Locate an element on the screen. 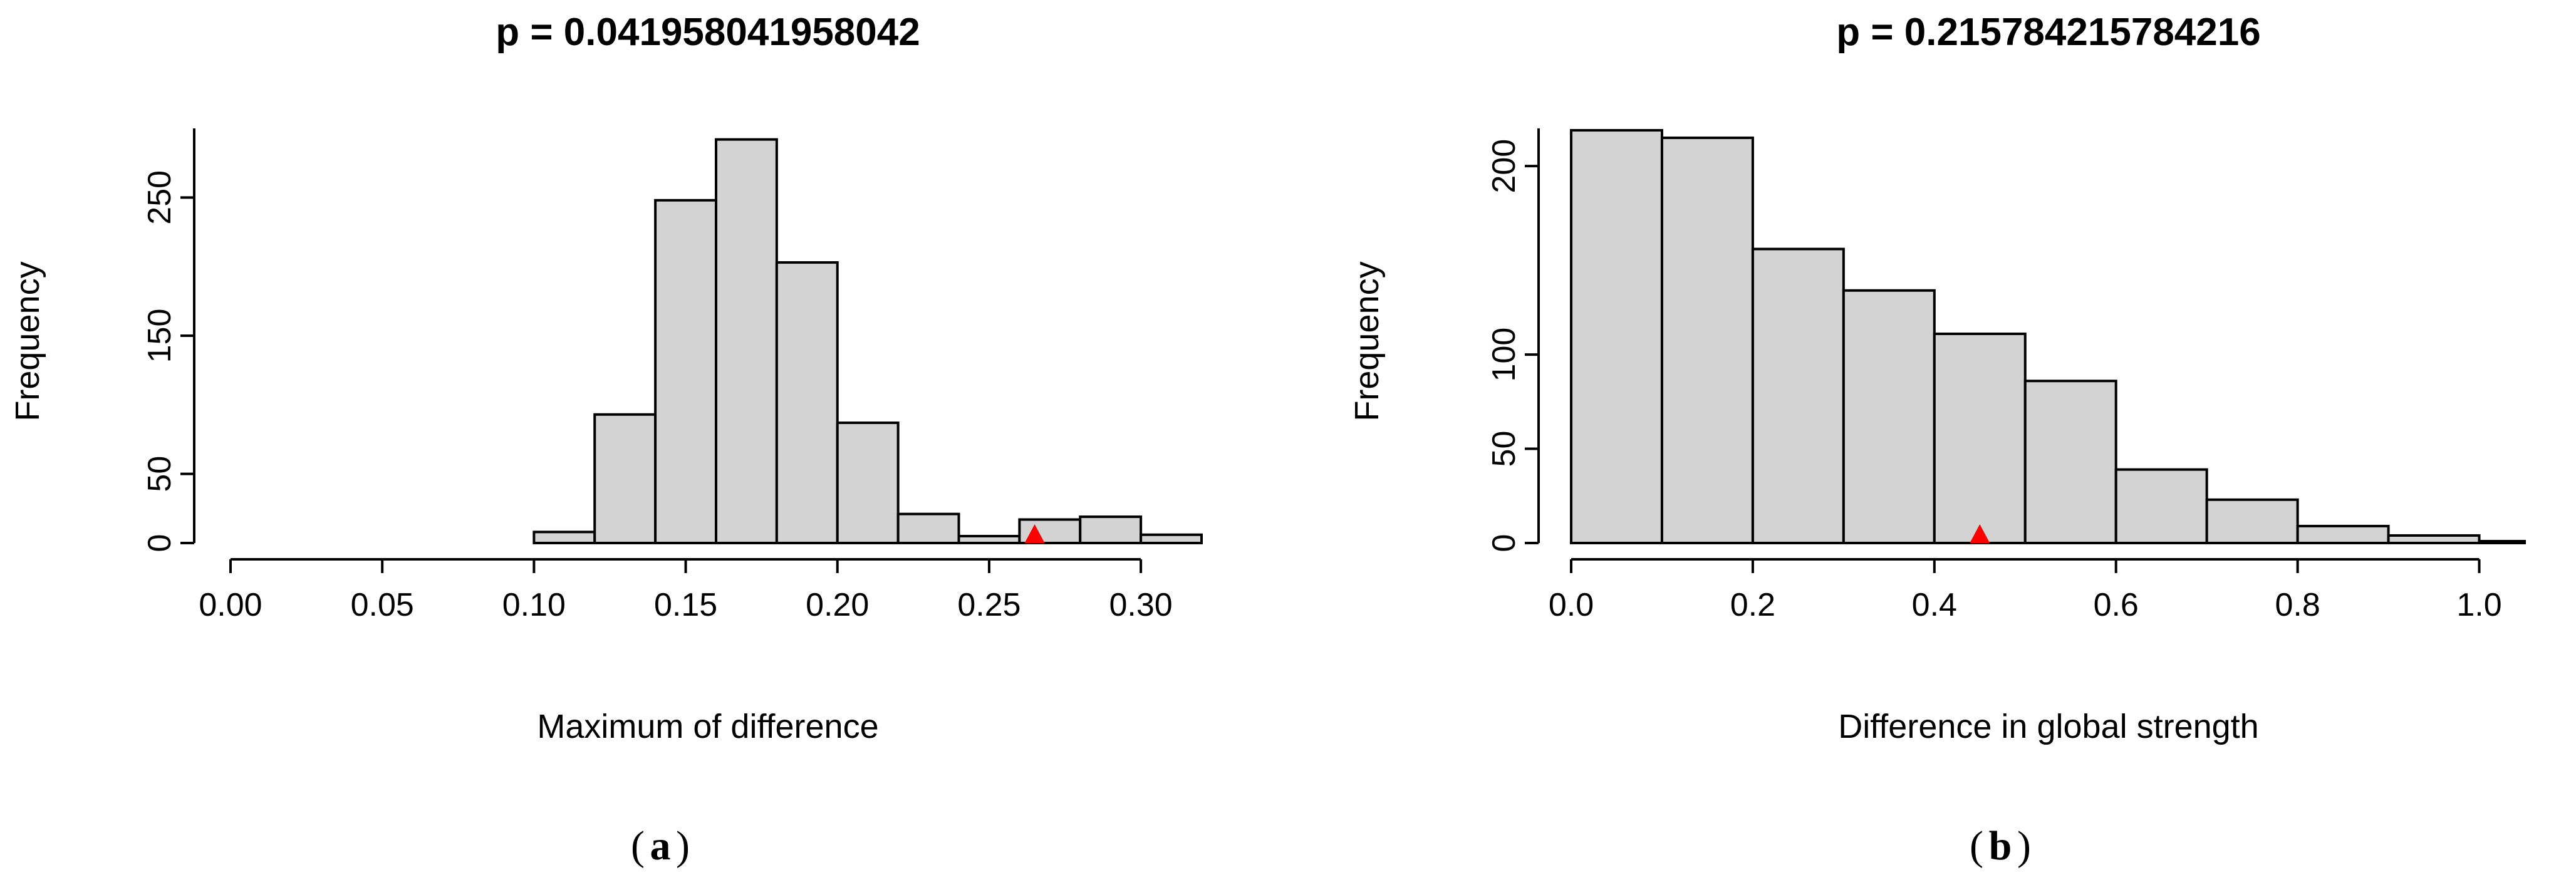 This screenshot has width=2576, height=885. panel-a-observed-marker is located at coordinates (1034, 533).